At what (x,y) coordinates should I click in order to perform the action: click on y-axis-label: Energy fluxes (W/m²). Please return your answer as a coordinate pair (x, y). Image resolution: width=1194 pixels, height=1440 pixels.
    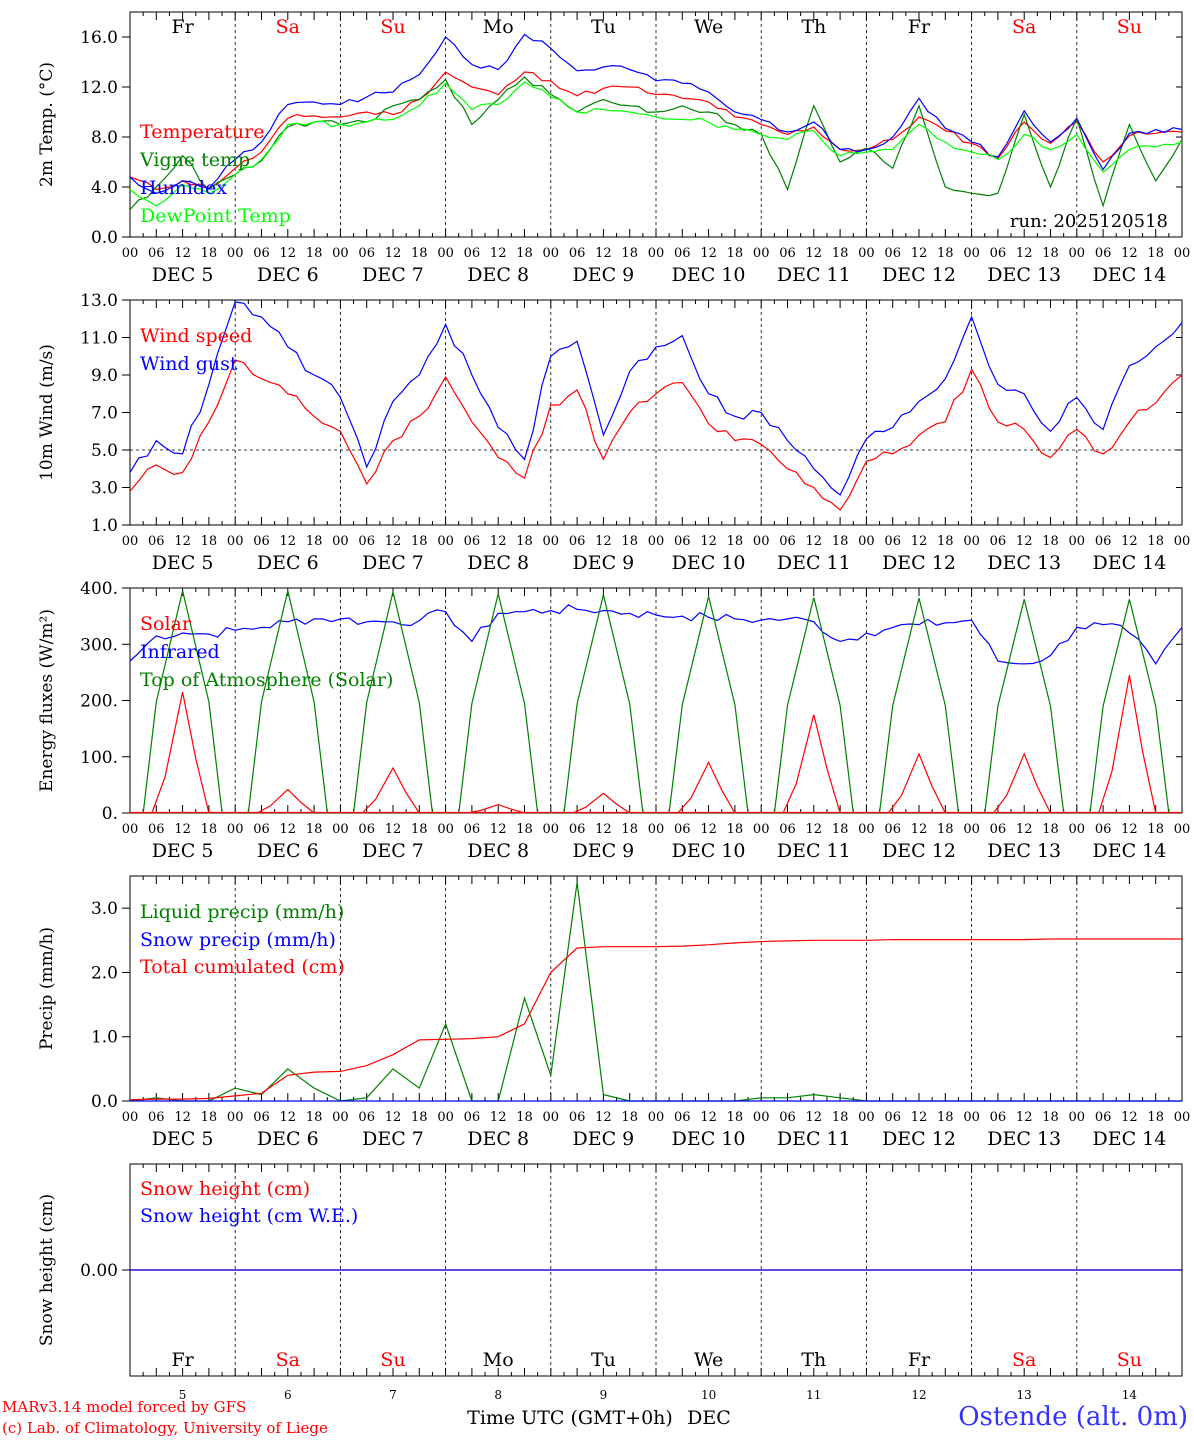
    Looking at the image, I should click on (47, 700).